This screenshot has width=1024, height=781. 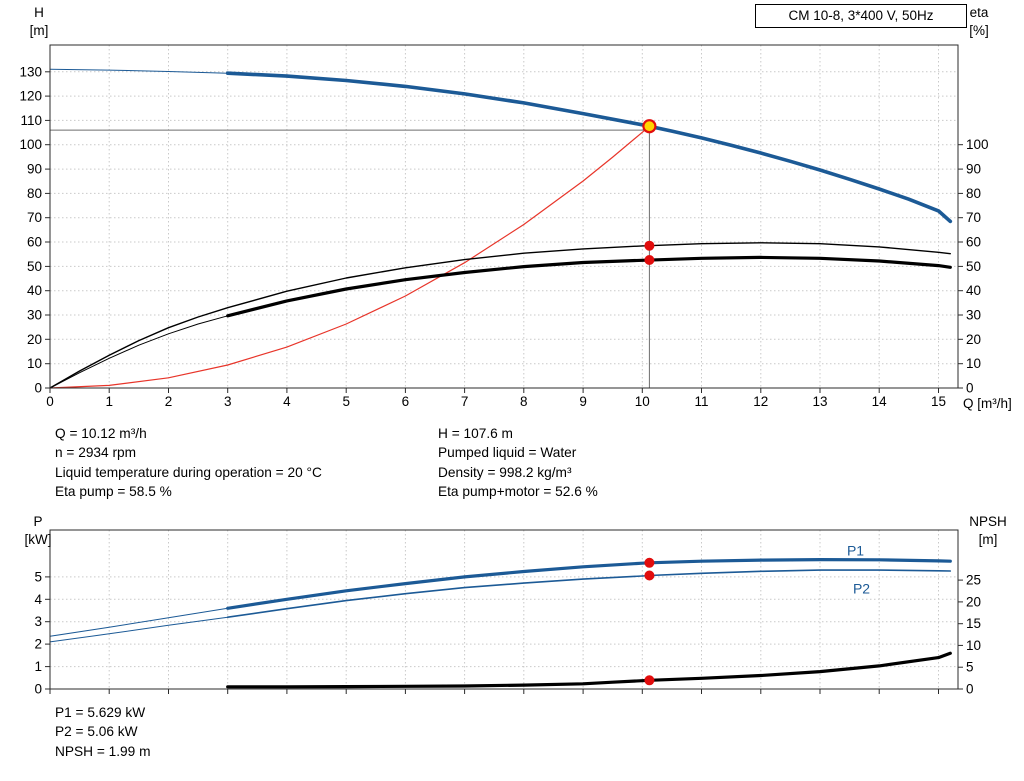 I want to click on info-line-p1: P1 = 5.629 kW, so click(x=100, y=712).